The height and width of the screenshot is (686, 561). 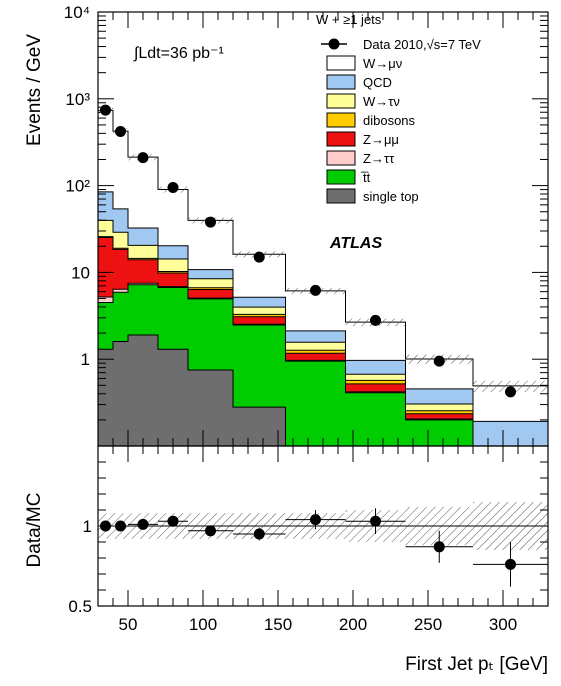 What do you see at coordinates (362, 139) in the screenshot?
I see `legend-entry: Z→μμ` at bounding box center [362, 139].